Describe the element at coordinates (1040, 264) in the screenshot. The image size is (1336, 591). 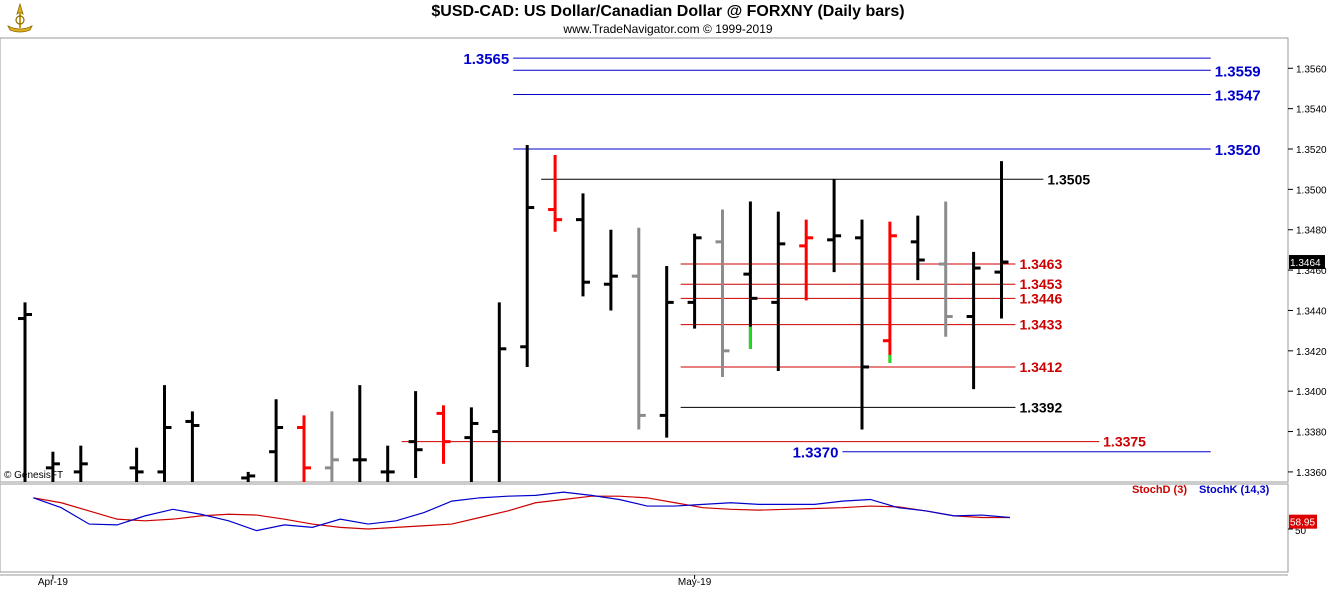
I see `level-label-1.3463: 1.3463` at that location.